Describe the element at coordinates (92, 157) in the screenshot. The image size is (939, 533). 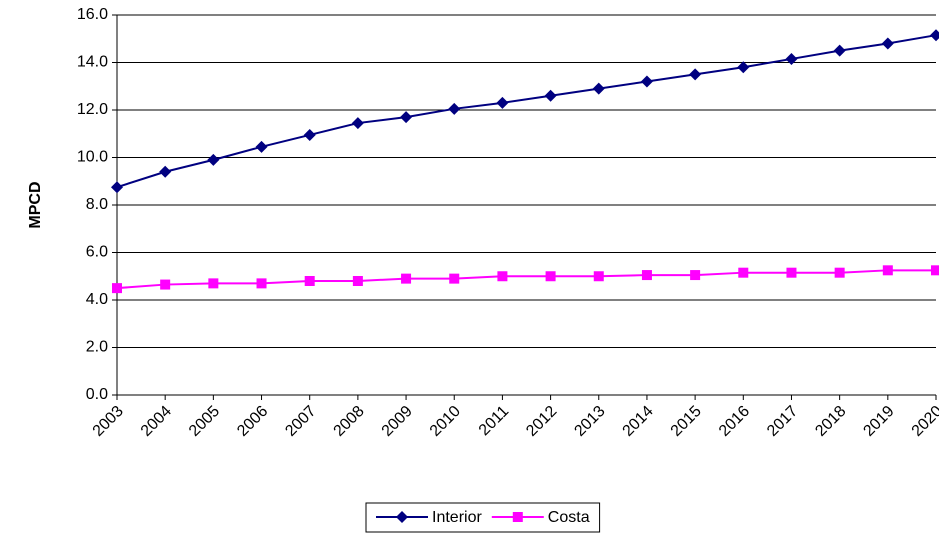
I see `y-tick-label: 10.0` at that location.